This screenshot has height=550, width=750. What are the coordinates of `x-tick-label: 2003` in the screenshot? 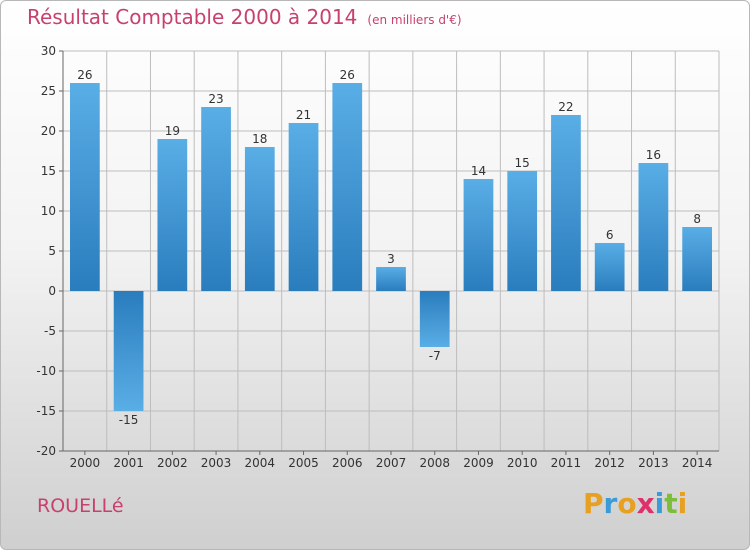 It's located at (216, 463).